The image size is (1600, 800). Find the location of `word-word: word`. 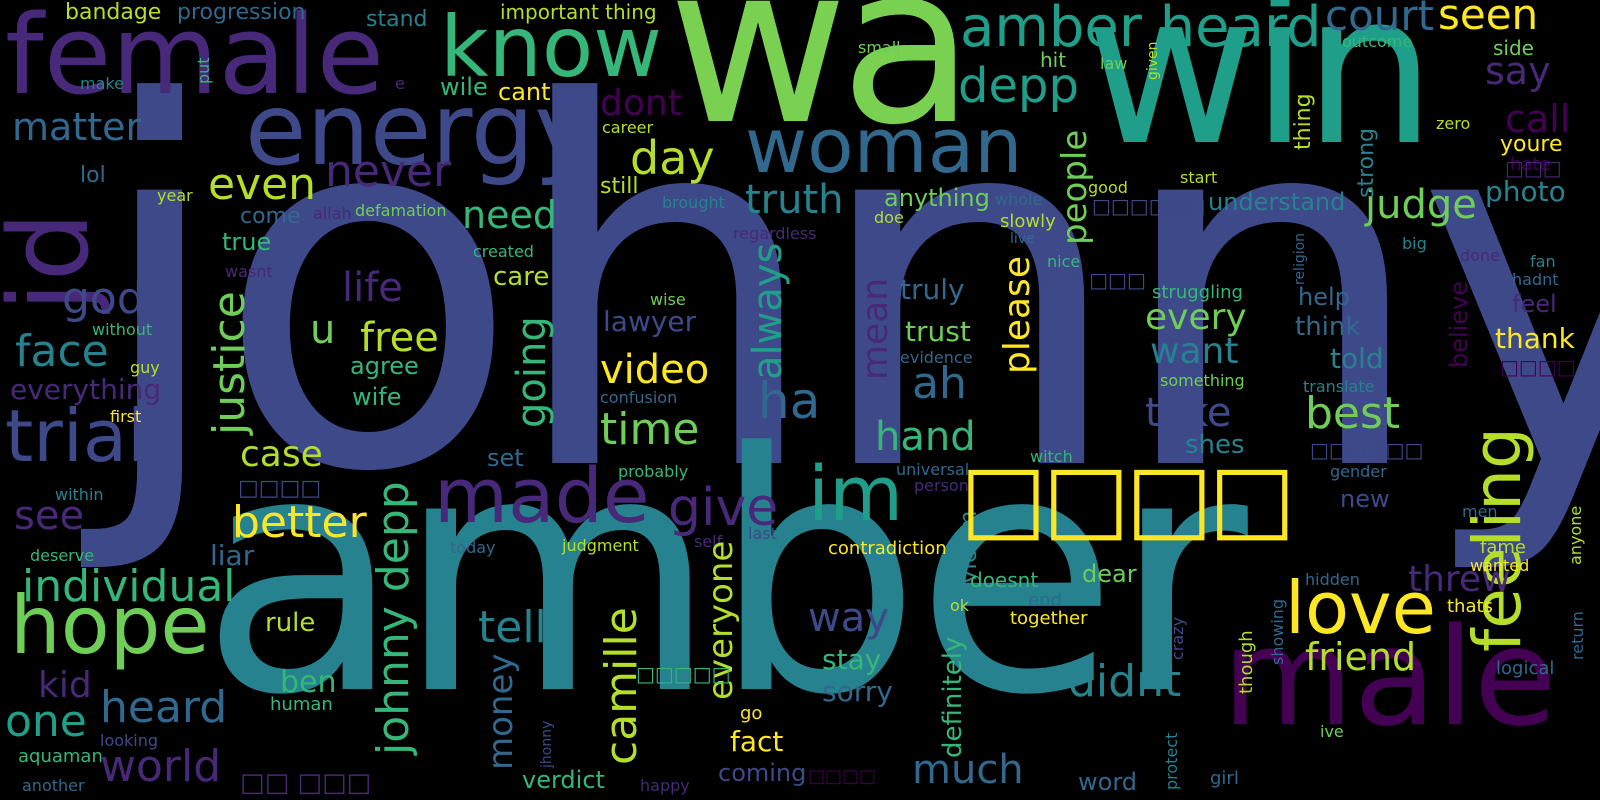

word-word: word is located at coordinates (1107, 782).